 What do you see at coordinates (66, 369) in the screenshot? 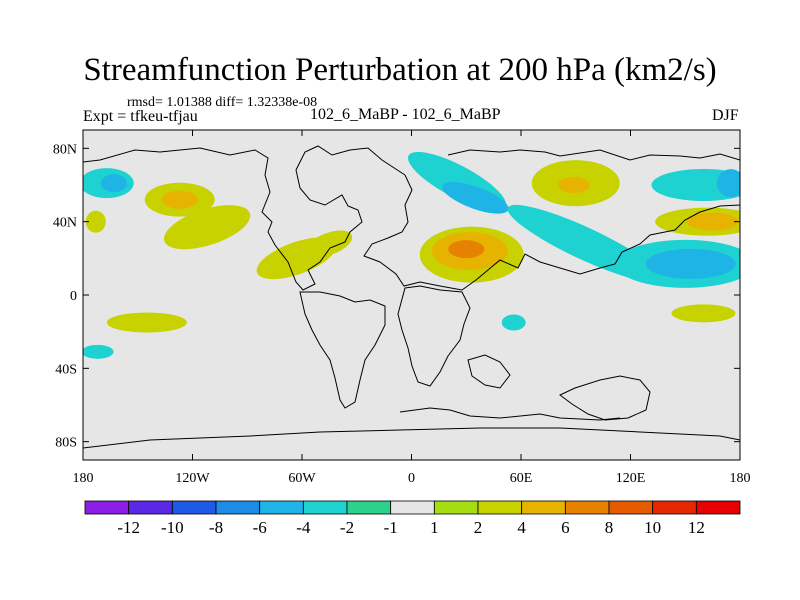
I see `y-tick-label: 40S` at bounding box center [66, 369].